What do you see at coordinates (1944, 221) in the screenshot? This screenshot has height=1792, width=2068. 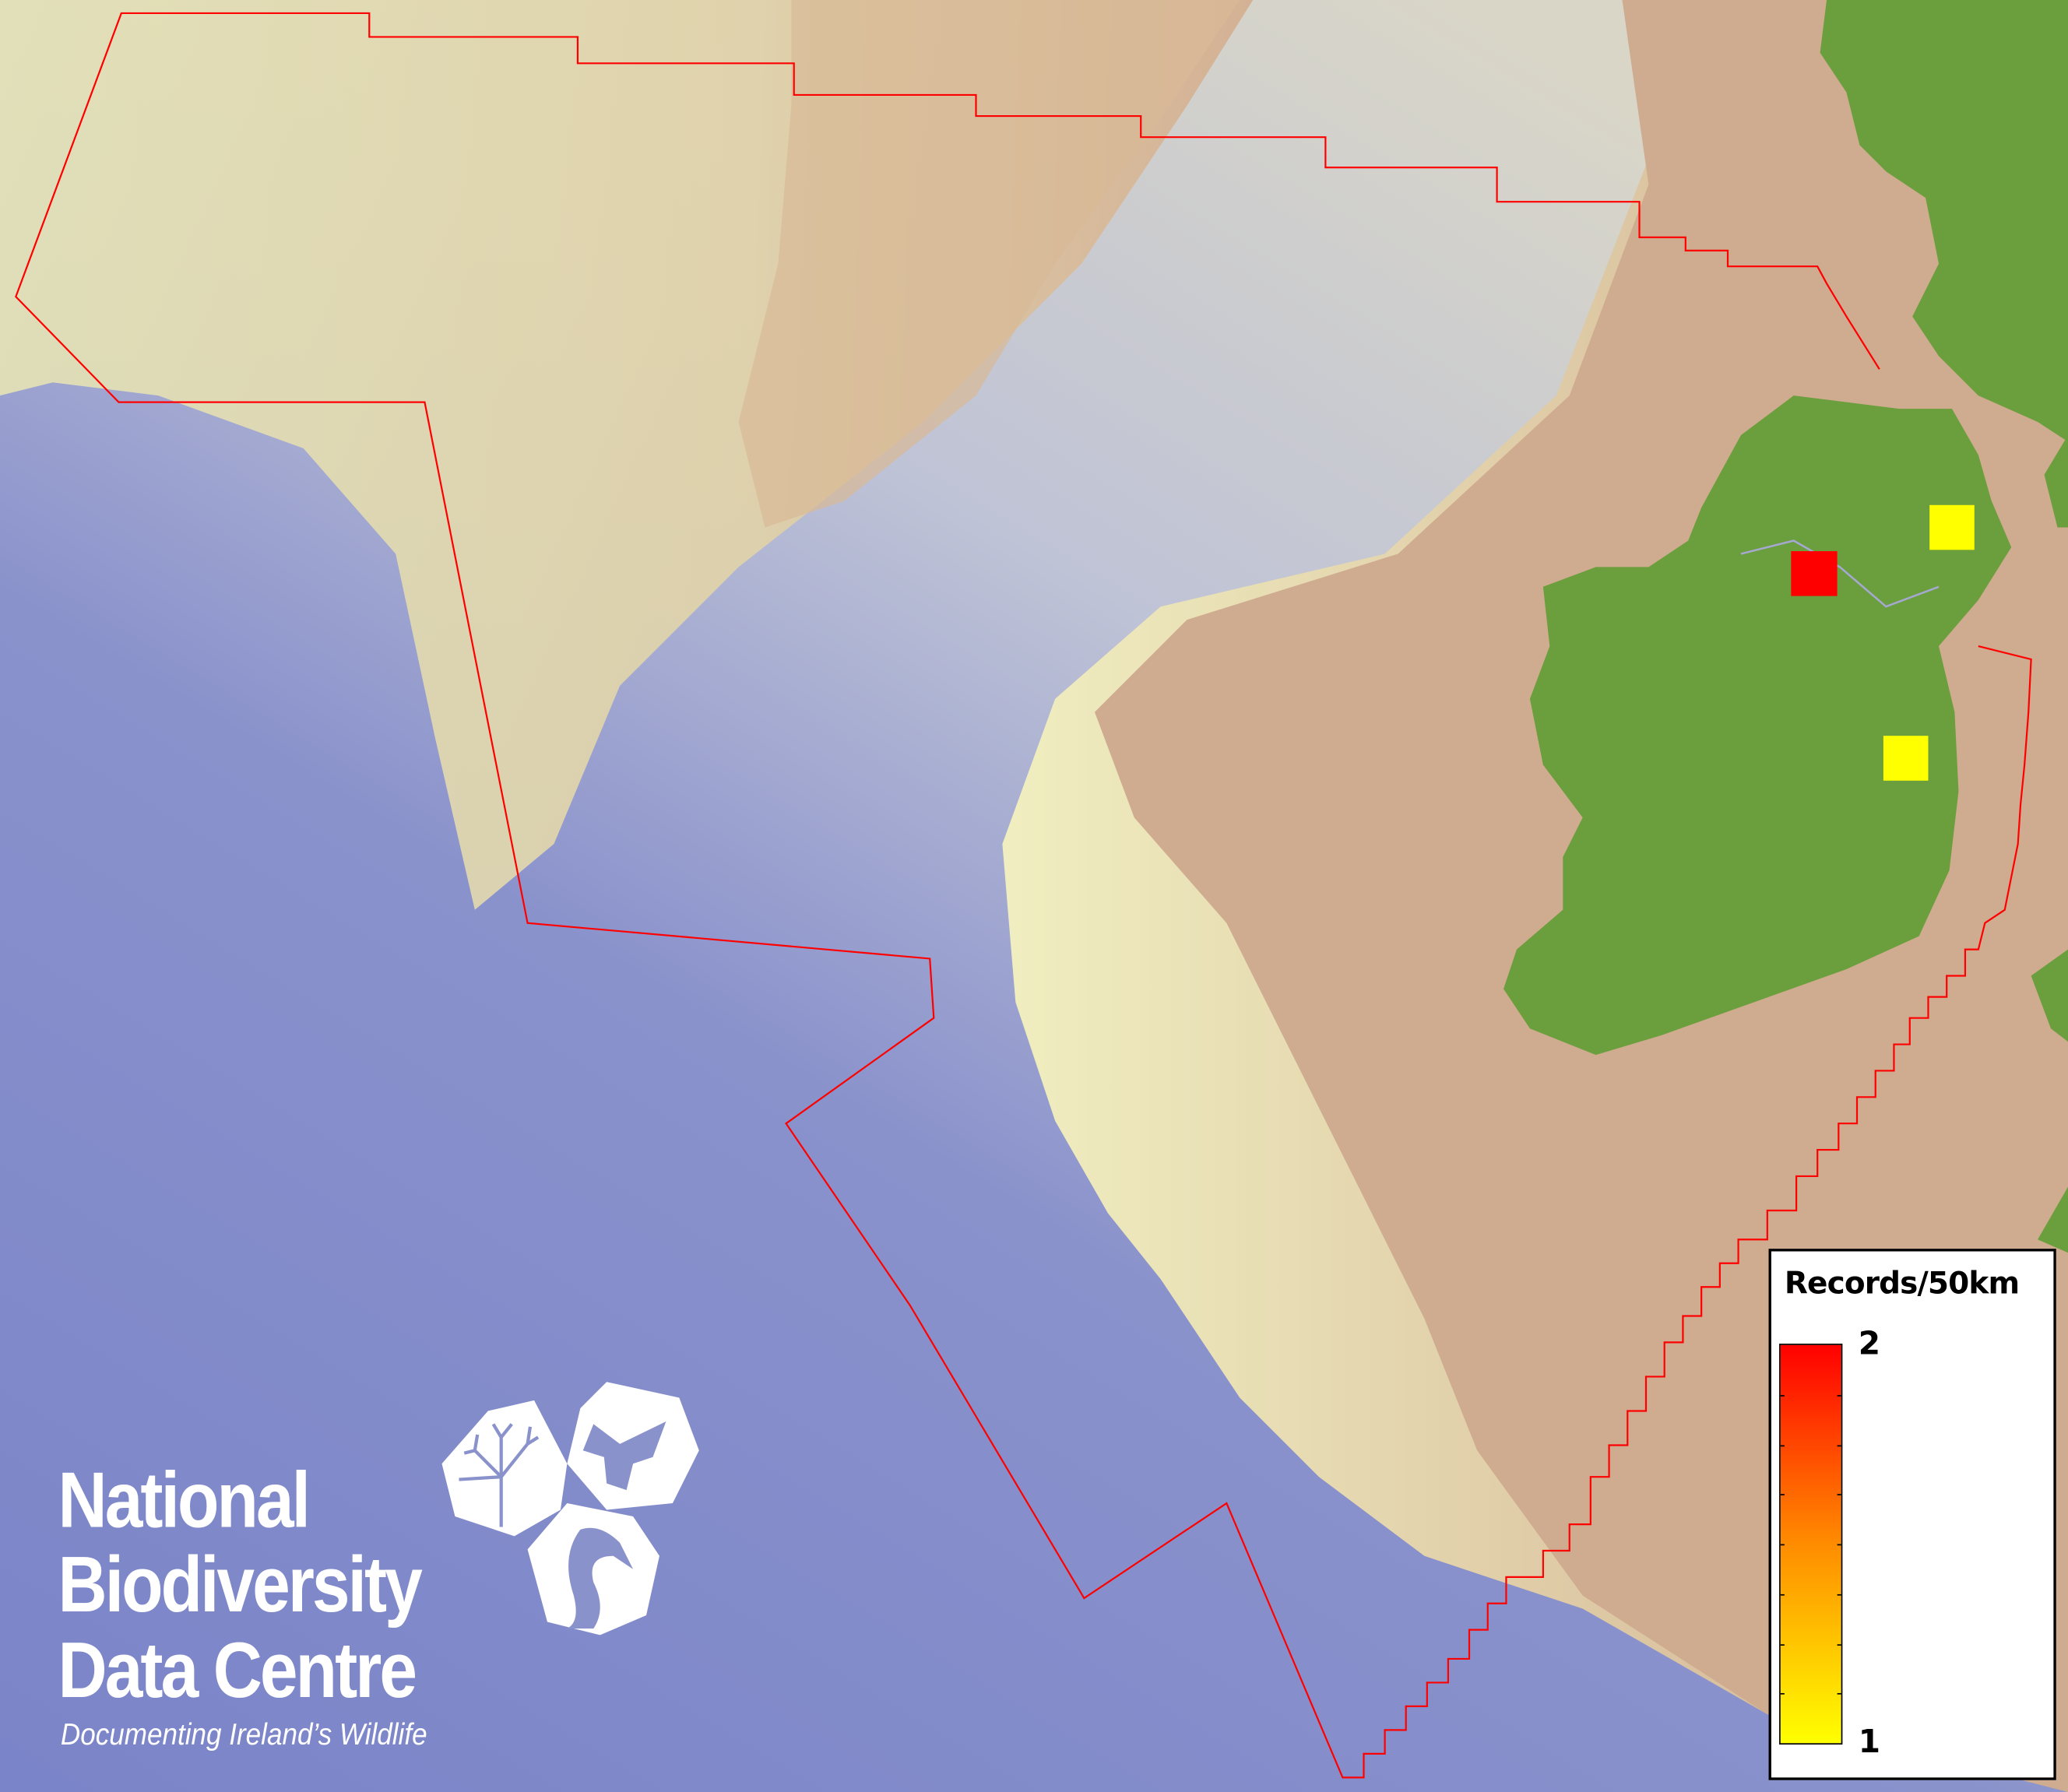 I see `scotland-landmass` at bounding box center [1944, 221].